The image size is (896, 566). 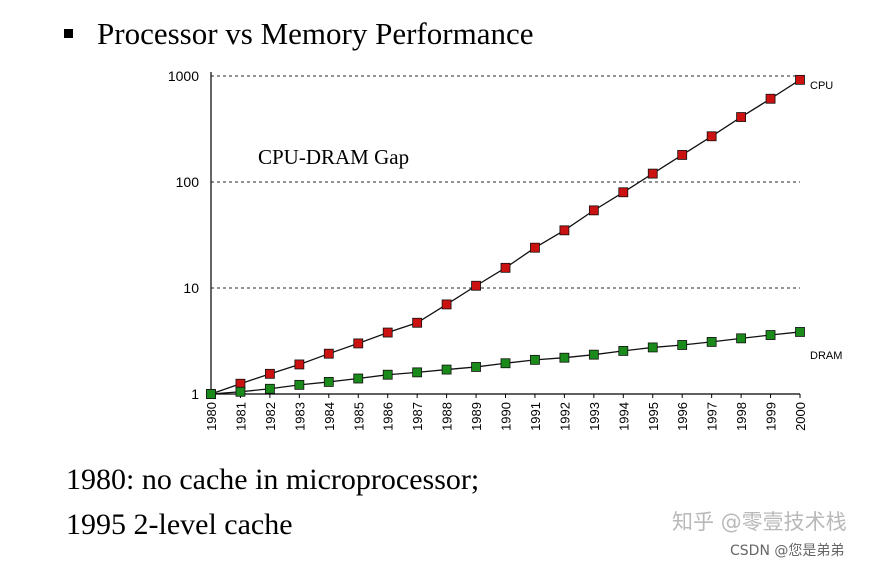 What do you see at coordinates (741, 338) in the screenshot?
I see `dram-point-1998` at bounding box center [741, 338].